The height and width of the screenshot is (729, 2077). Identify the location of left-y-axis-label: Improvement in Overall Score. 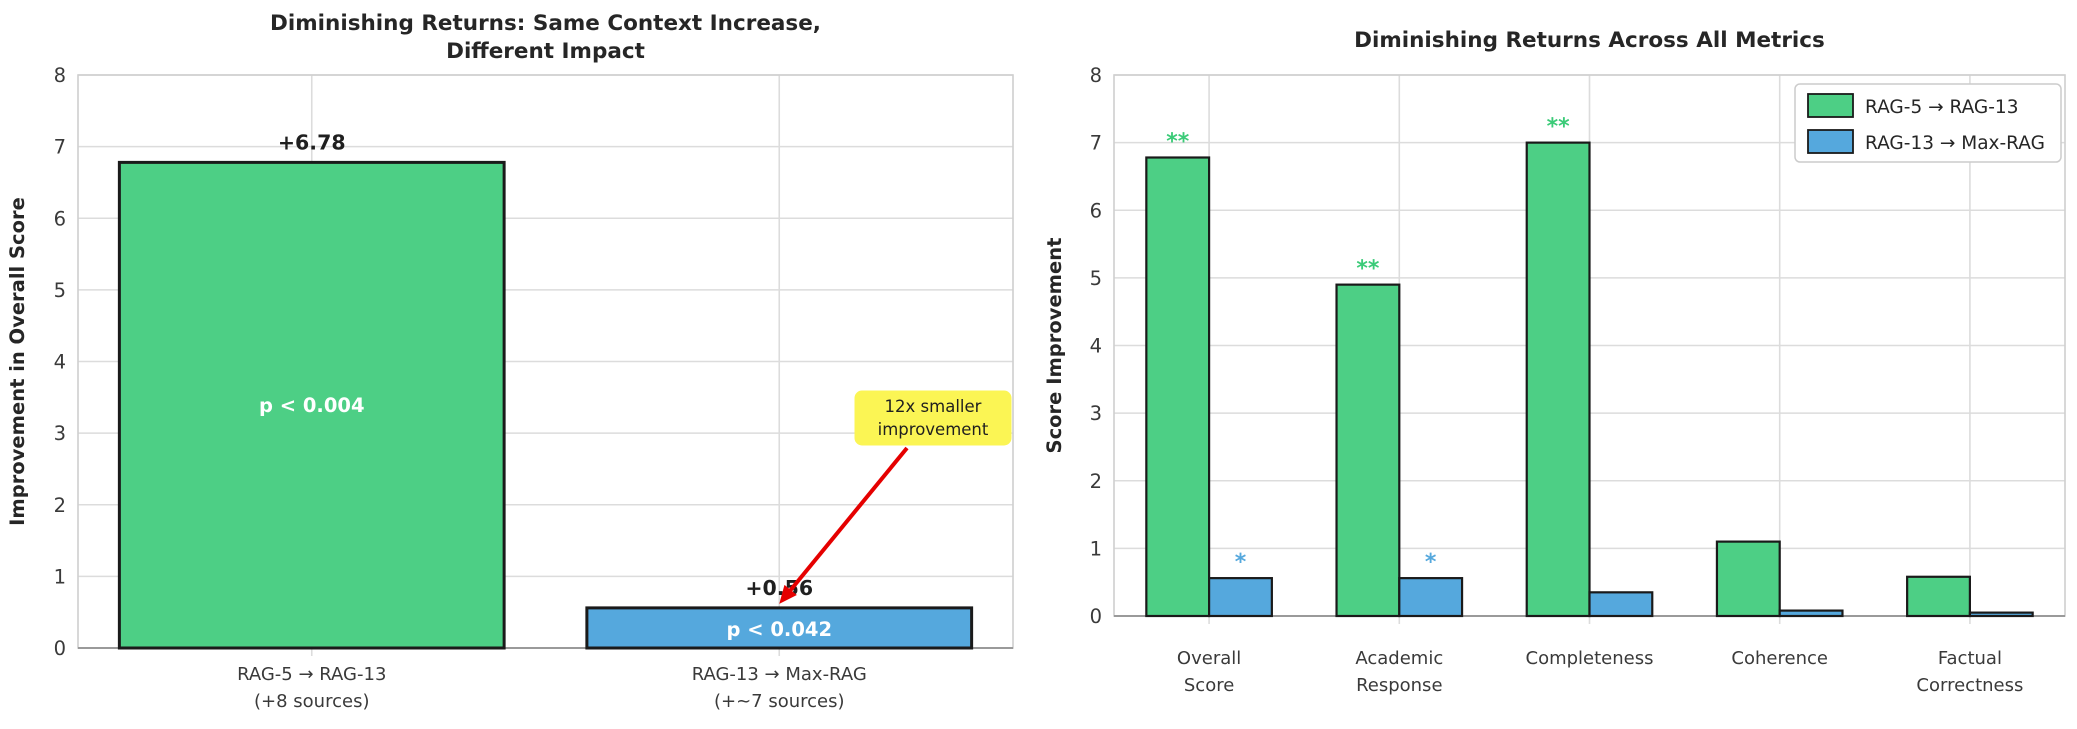
(17, 361).